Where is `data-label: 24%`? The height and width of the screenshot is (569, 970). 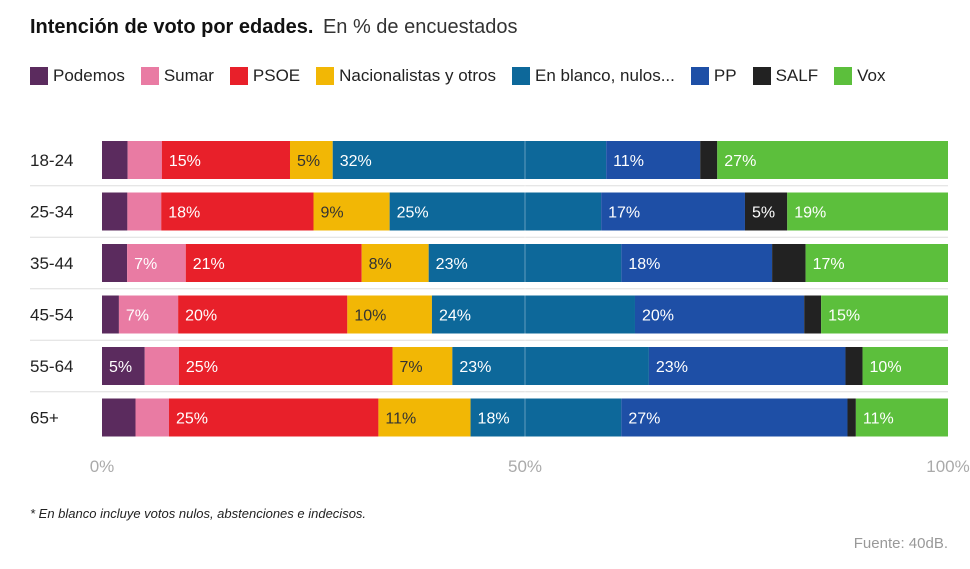 data-label: 24% is located at coordinates (455, 316).